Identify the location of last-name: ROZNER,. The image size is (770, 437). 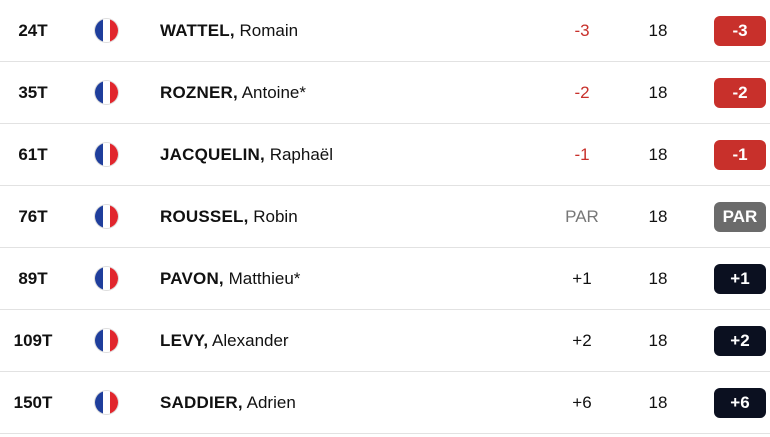
(199, 92).